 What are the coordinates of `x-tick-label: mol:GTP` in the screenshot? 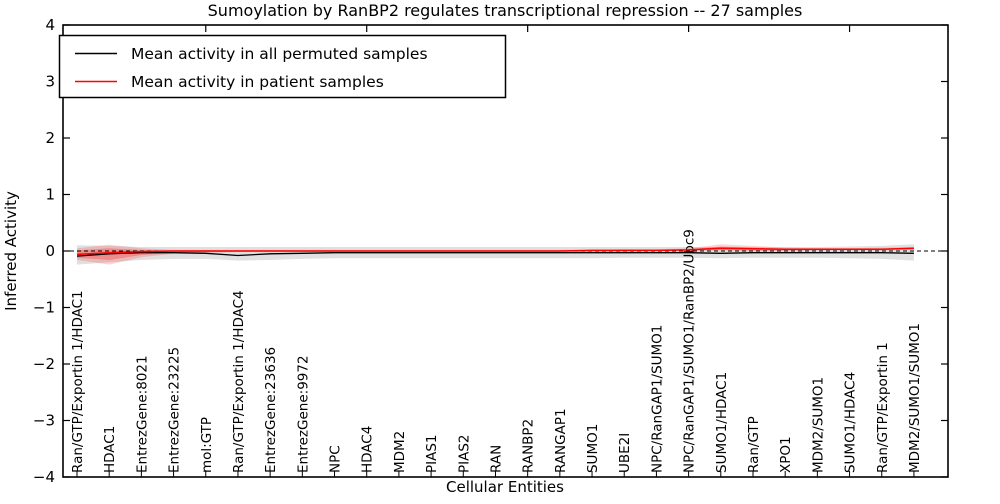 It's located at (207, 445).